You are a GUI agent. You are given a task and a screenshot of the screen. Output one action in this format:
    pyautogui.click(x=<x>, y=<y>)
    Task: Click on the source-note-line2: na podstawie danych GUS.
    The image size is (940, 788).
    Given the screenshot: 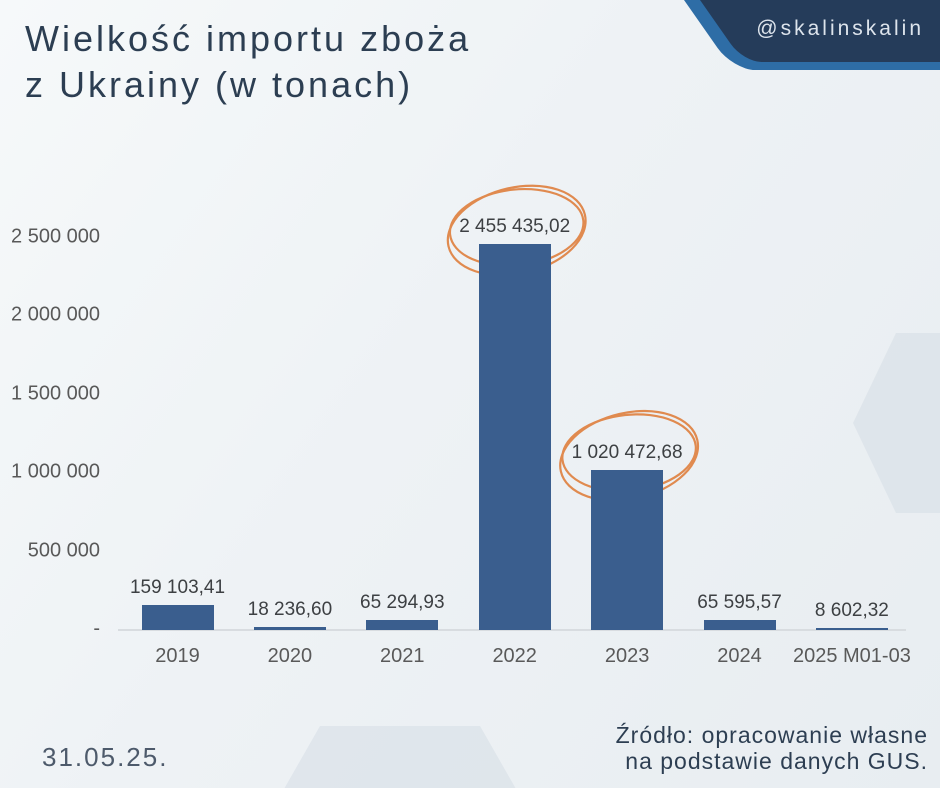 What is the action you would take?
    pyautogui.click(x=776, y=761)
    